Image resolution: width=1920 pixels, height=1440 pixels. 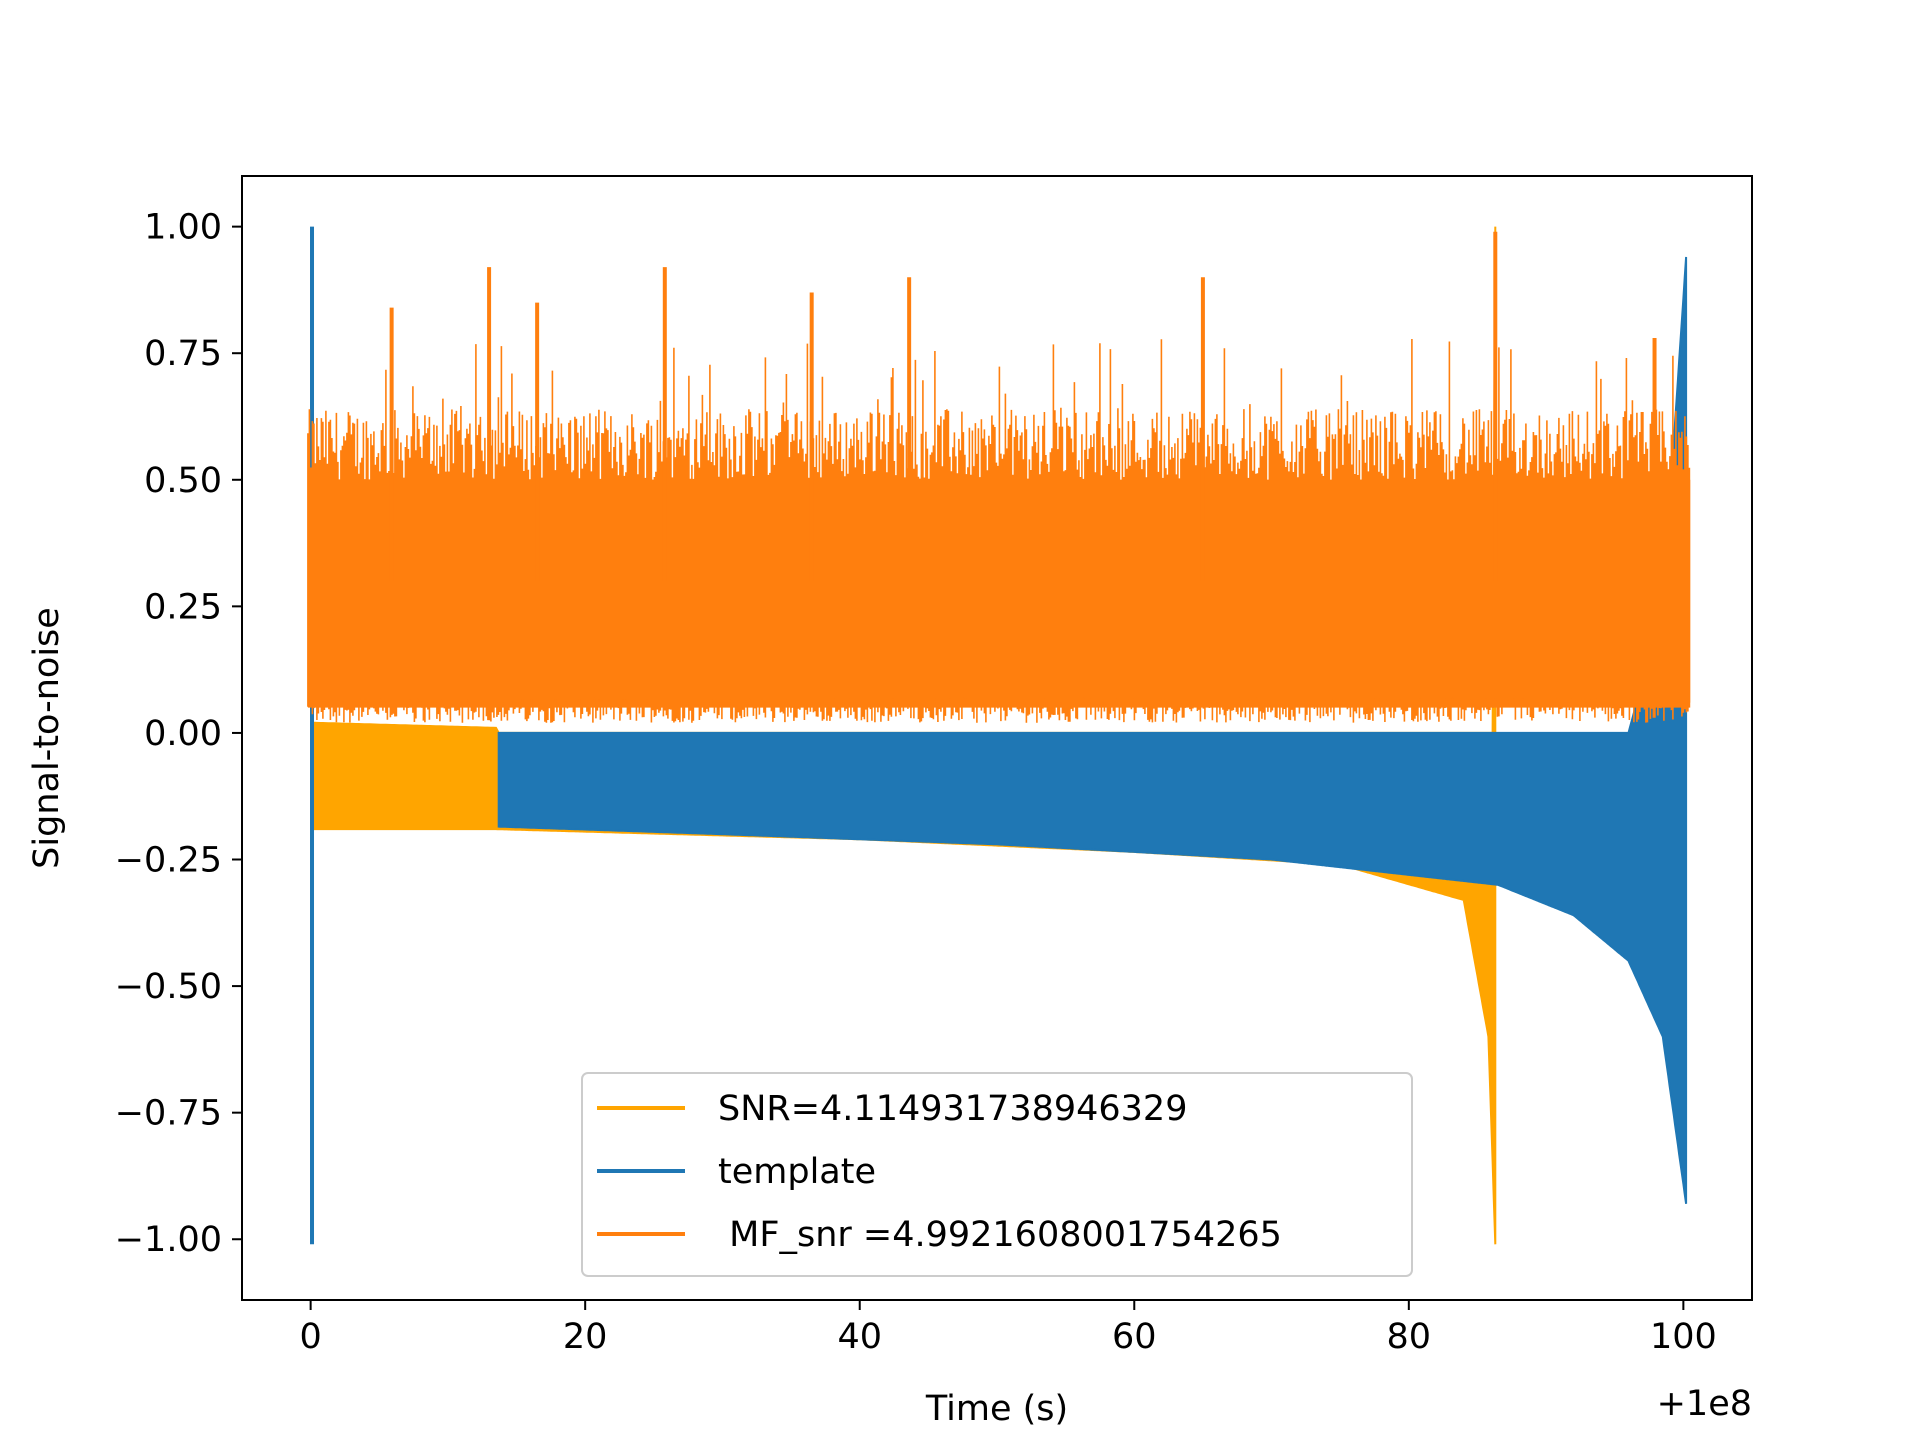 I want to click on y-tick-label: 0.00, so click(x=183, y=734).